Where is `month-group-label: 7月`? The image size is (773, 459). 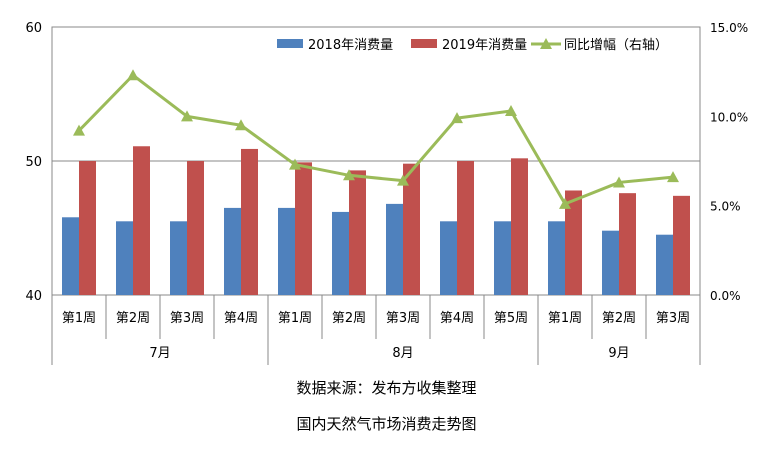
month-group-label: 7月 is located at coordinates (159, 353).